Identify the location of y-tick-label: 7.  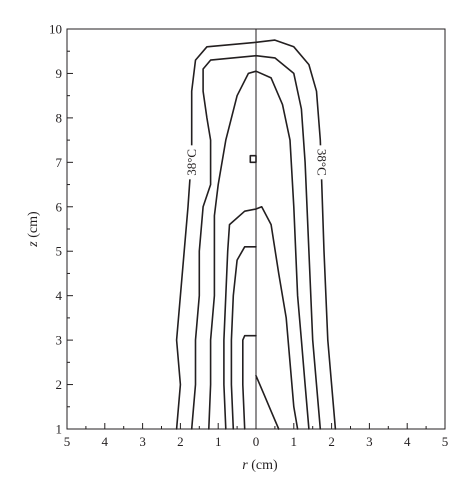
(59, 162).